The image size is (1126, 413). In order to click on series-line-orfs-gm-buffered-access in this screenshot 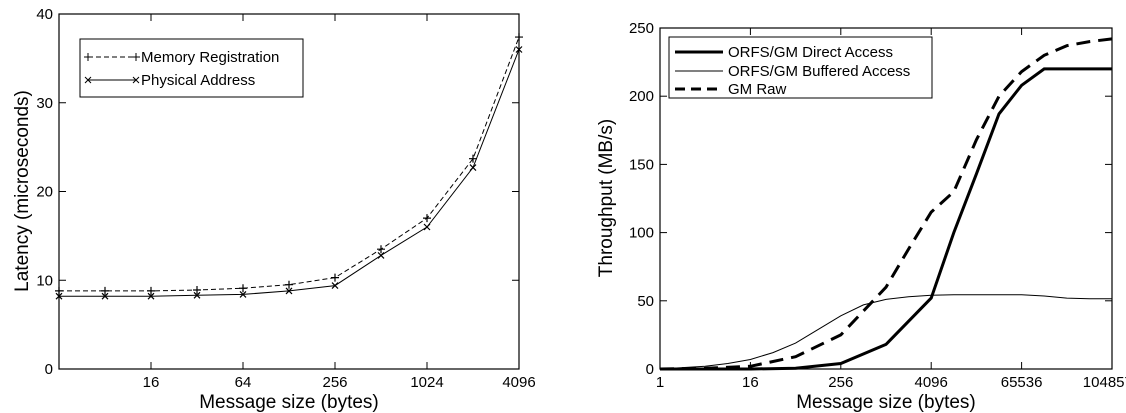, I will do `click(885, 332)`.